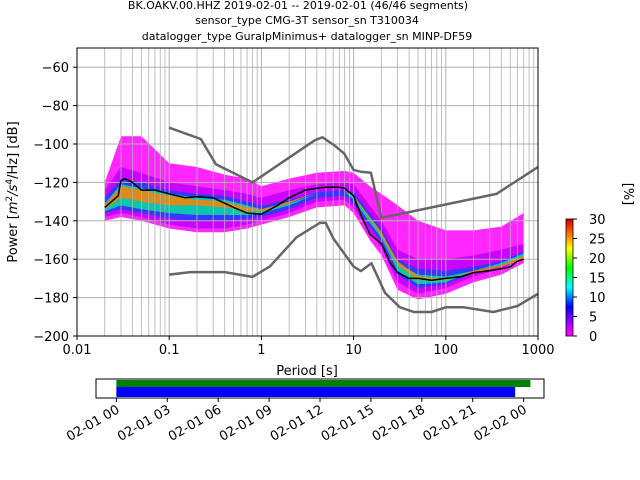 The width and height of the screenshot is (640, 480). I want to click on timeline-used-segments-bar, so click(316, 392).